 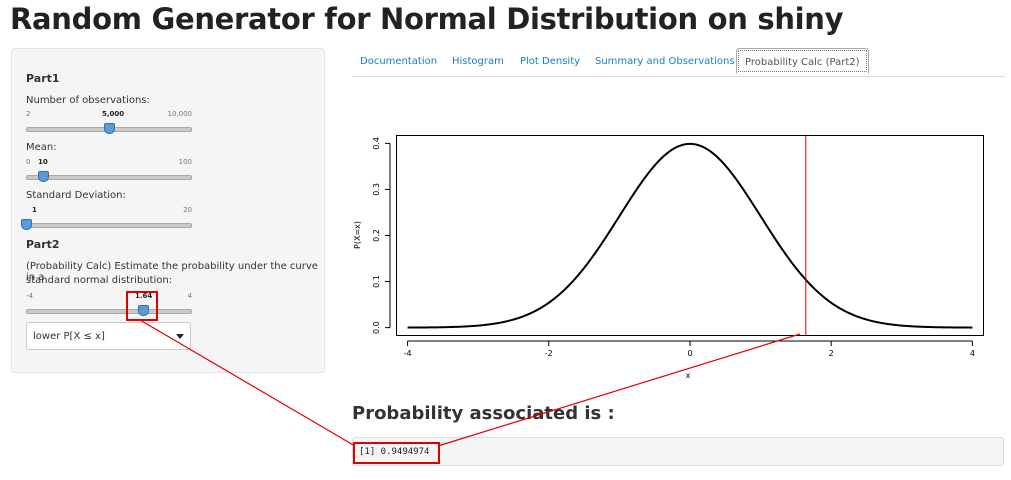 What do you see at coordinates (41, 147) in the screenshot?
I see `mean-label: Mean:` at bounding box center [41, 147].